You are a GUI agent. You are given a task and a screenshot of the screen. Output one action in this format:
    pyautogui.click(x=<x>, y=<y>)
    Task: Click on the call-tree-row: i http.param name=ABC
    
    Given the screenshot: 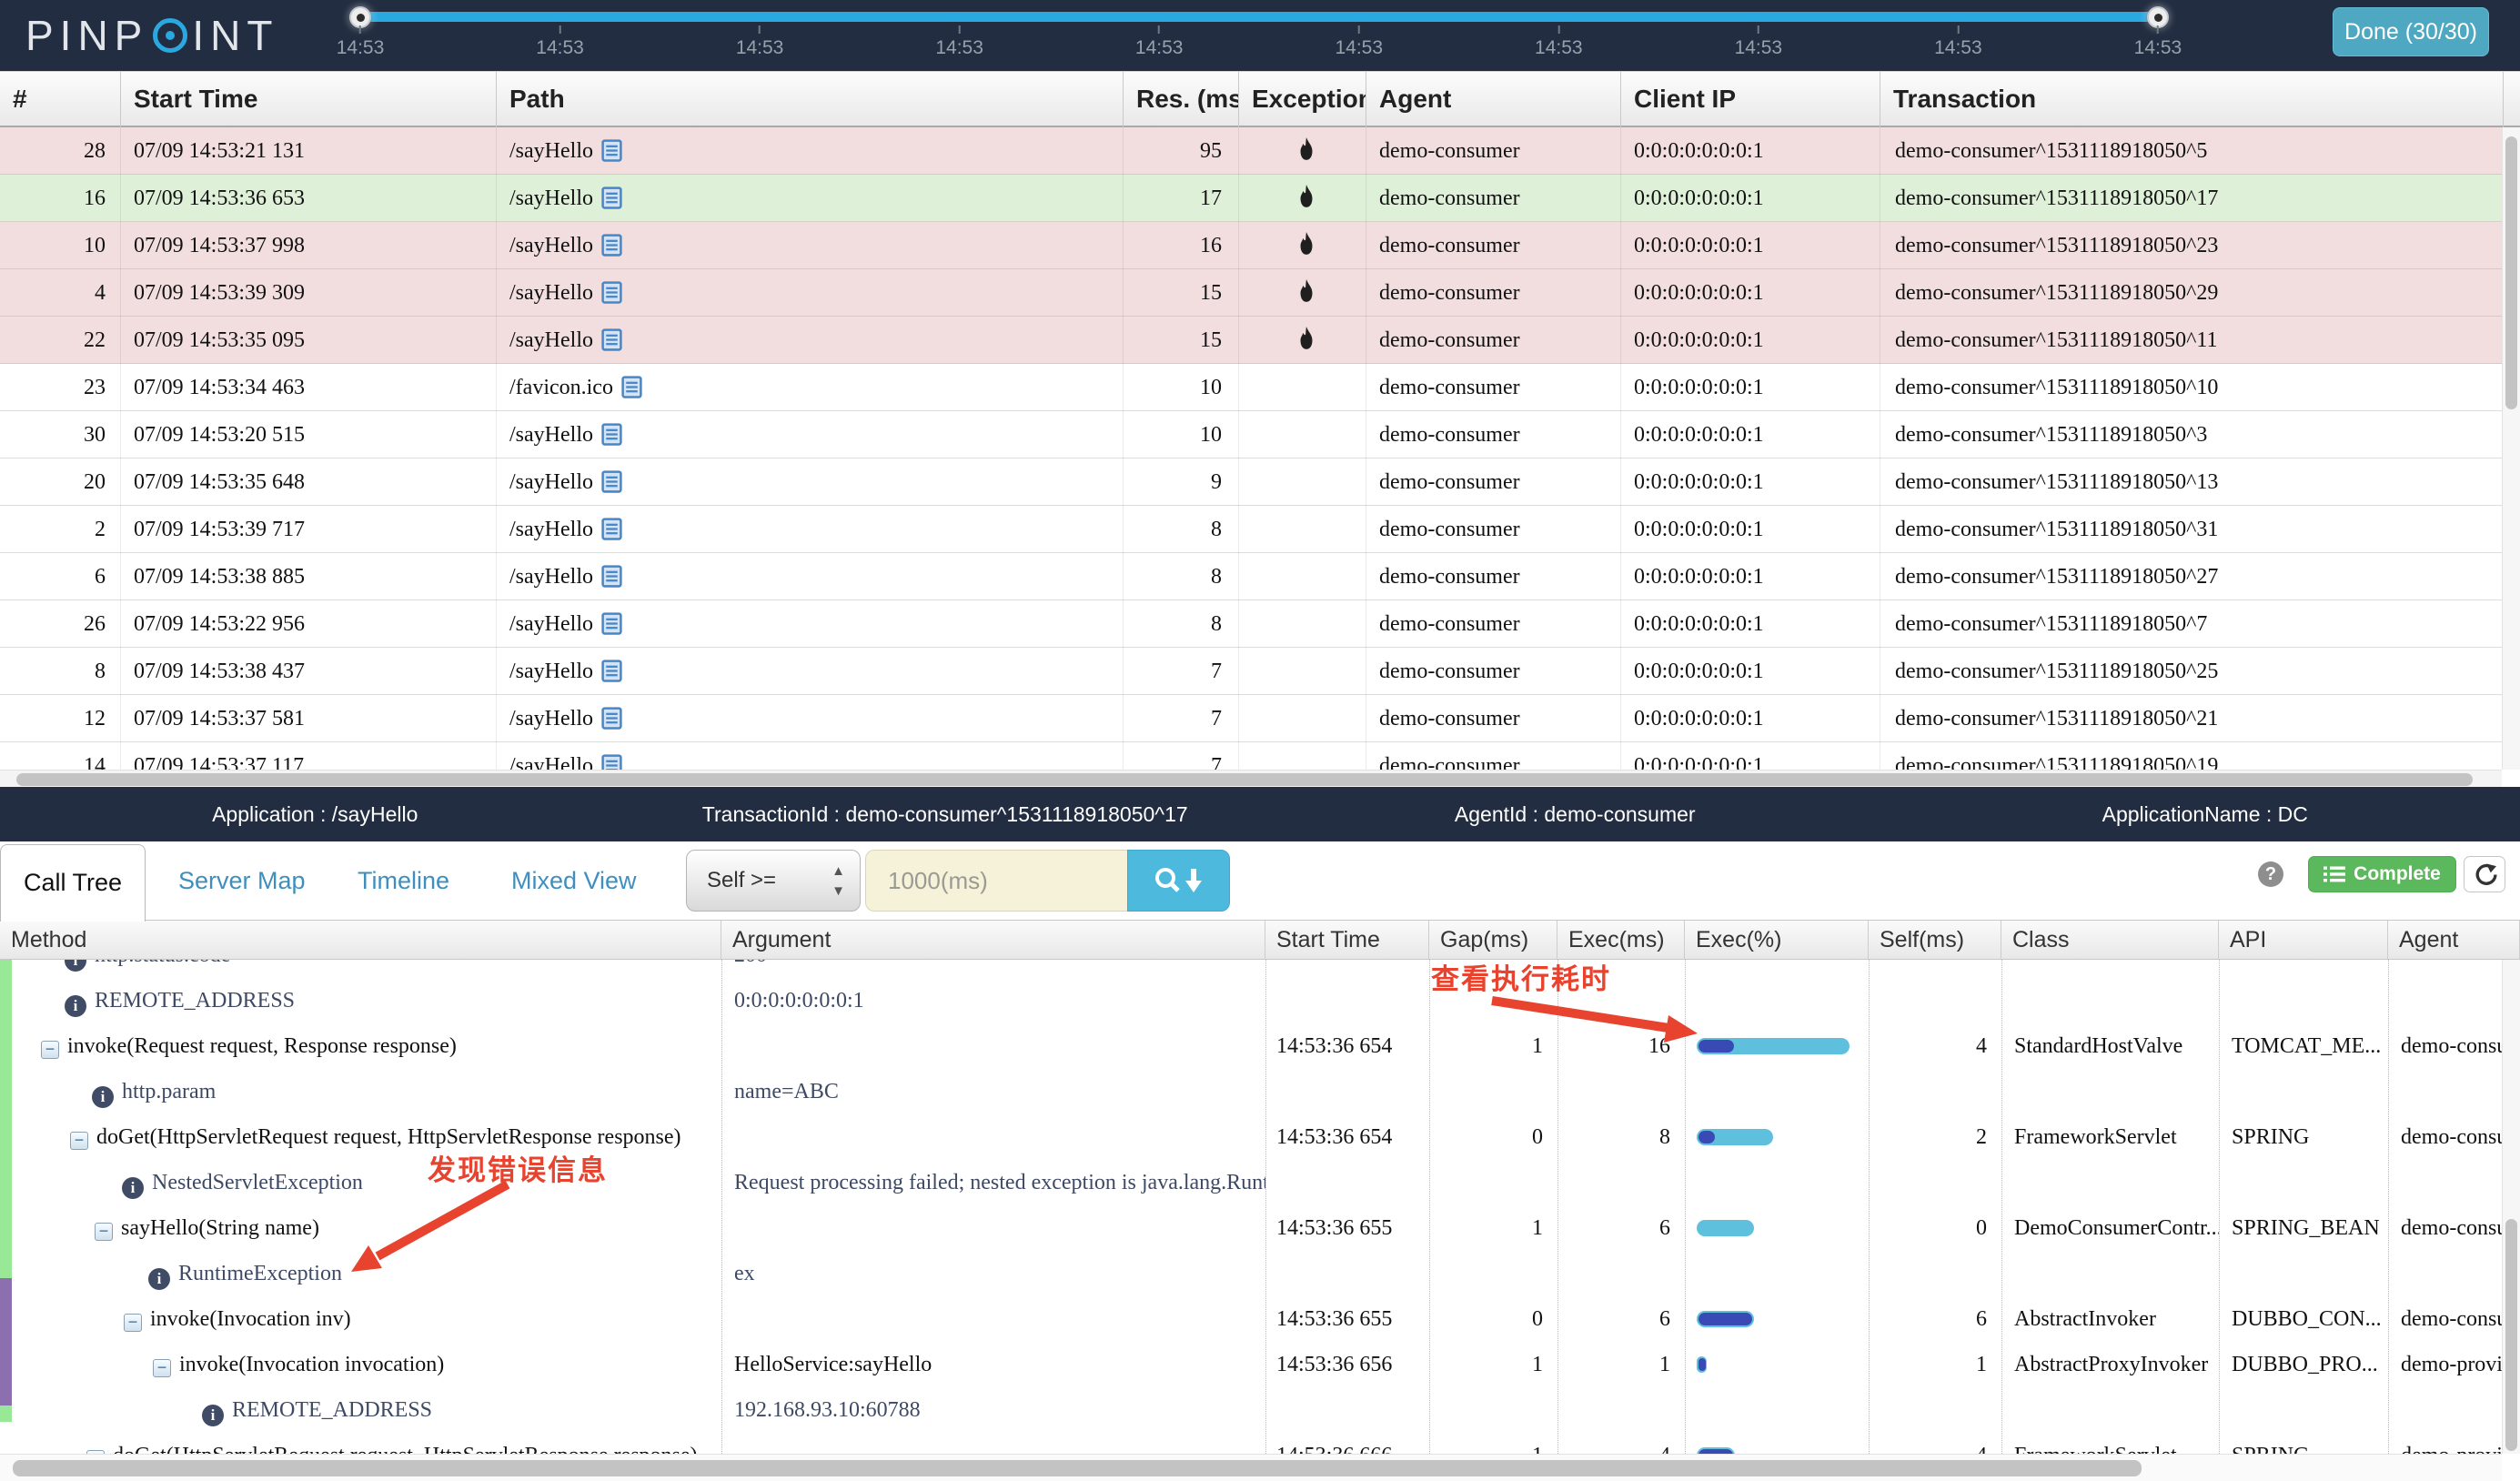 What is the action you would take?
    pyautogui.click(x=1252, y=1091)
    